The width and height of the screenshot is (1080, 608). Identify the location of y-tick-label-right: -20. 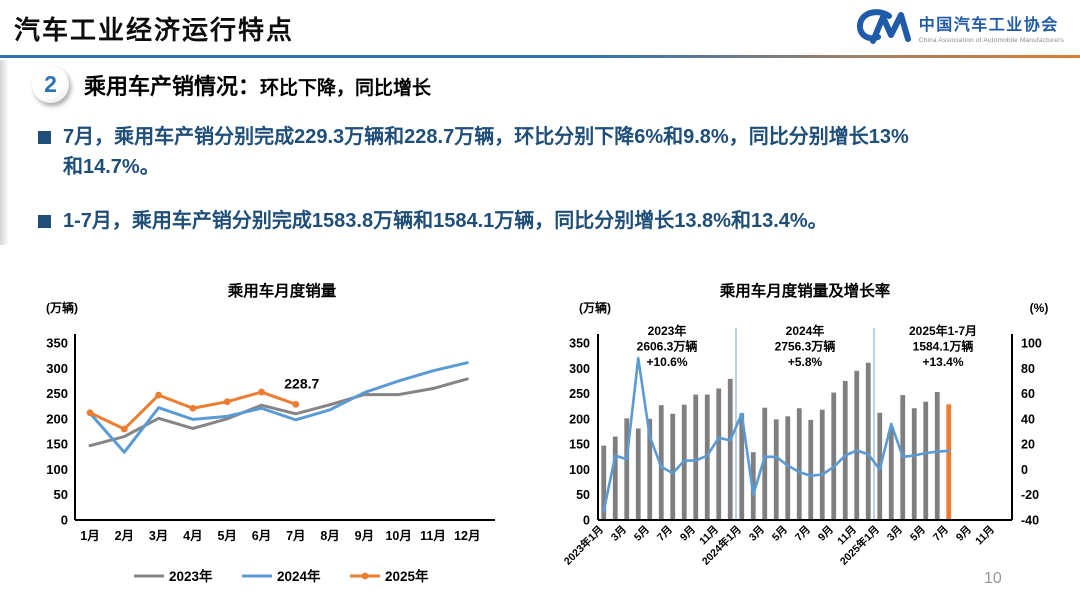
(1030, 495).